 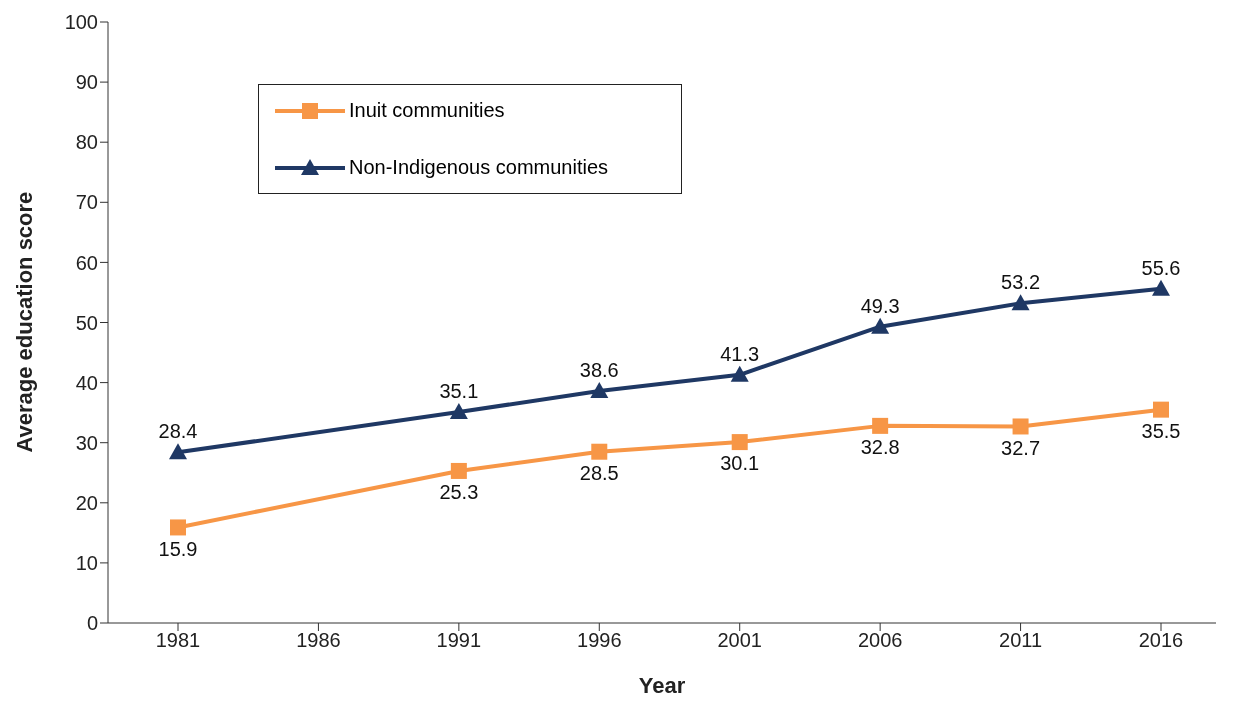 I want to click on y-tick-label: 10, so click(x=86, y=563).